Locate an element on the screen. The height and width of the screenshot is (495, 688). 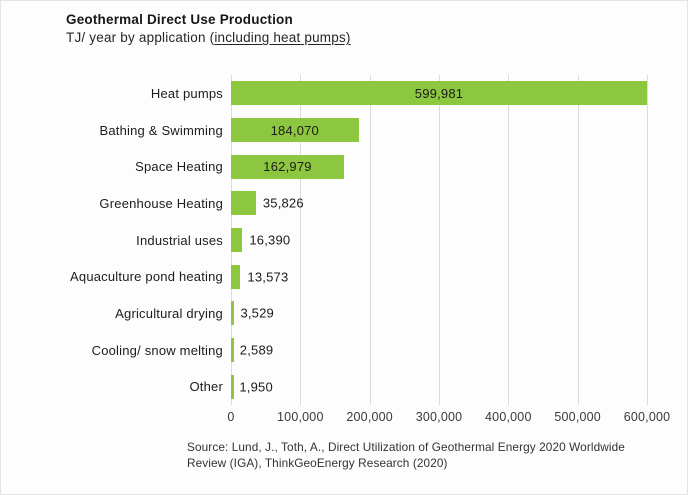
bar-track: 599,981 is located at coordinates (439, 93).